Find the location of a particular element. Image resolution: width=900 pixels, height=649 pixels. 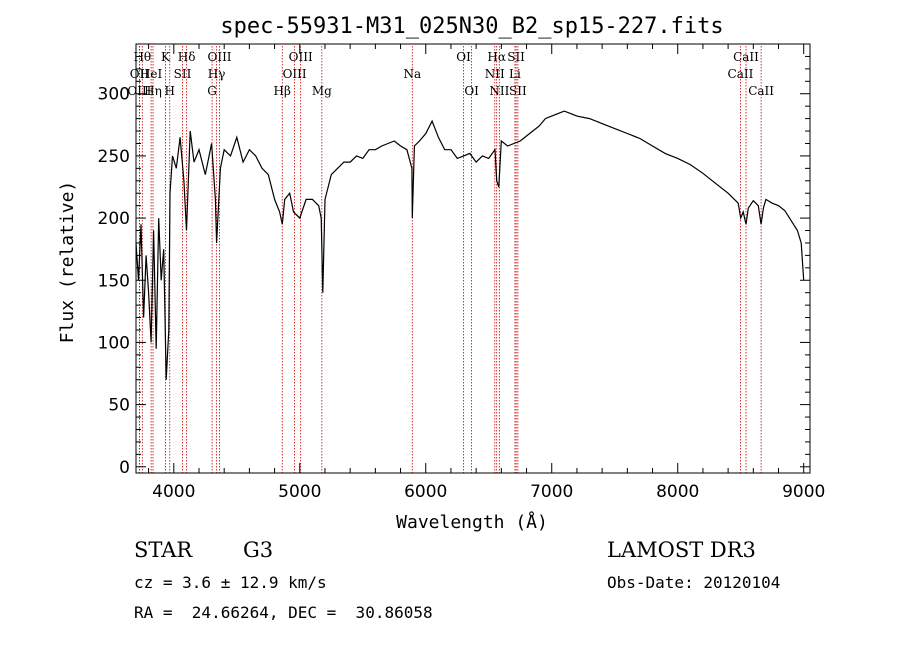

y-tick-label: 250 is located at coordinates (114, 157).